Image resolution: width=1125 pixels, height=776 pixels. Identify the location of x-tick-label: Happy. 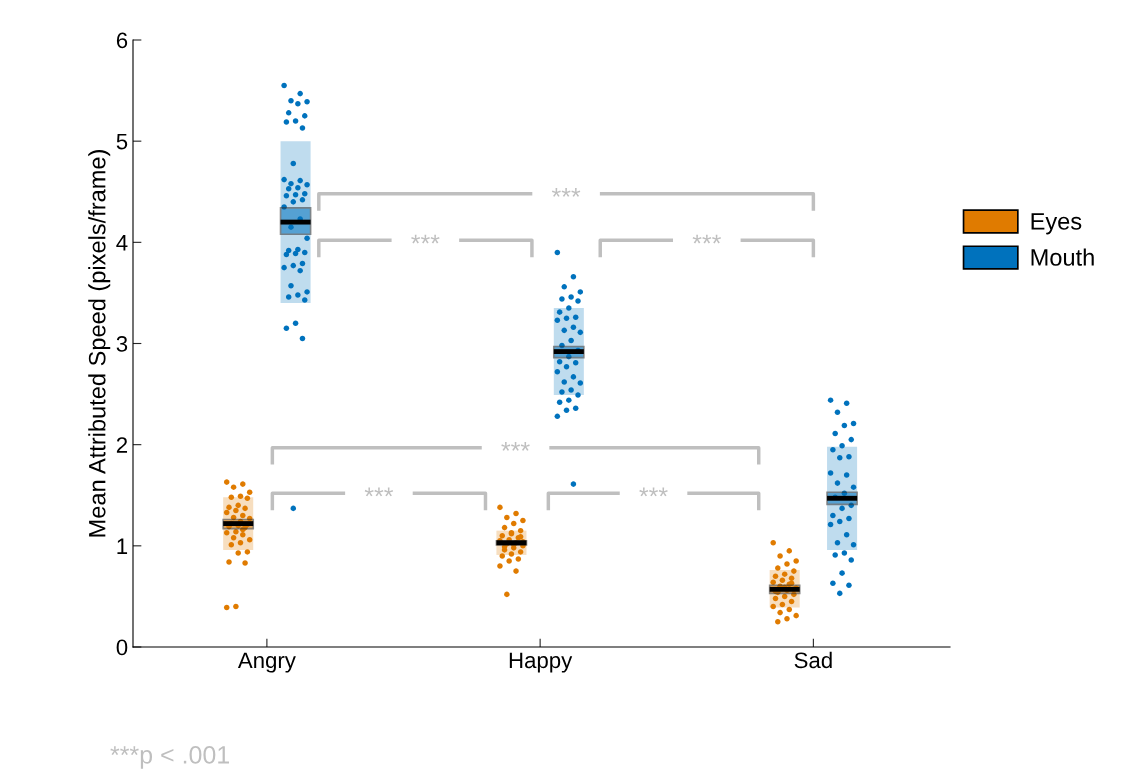
(541, 662).